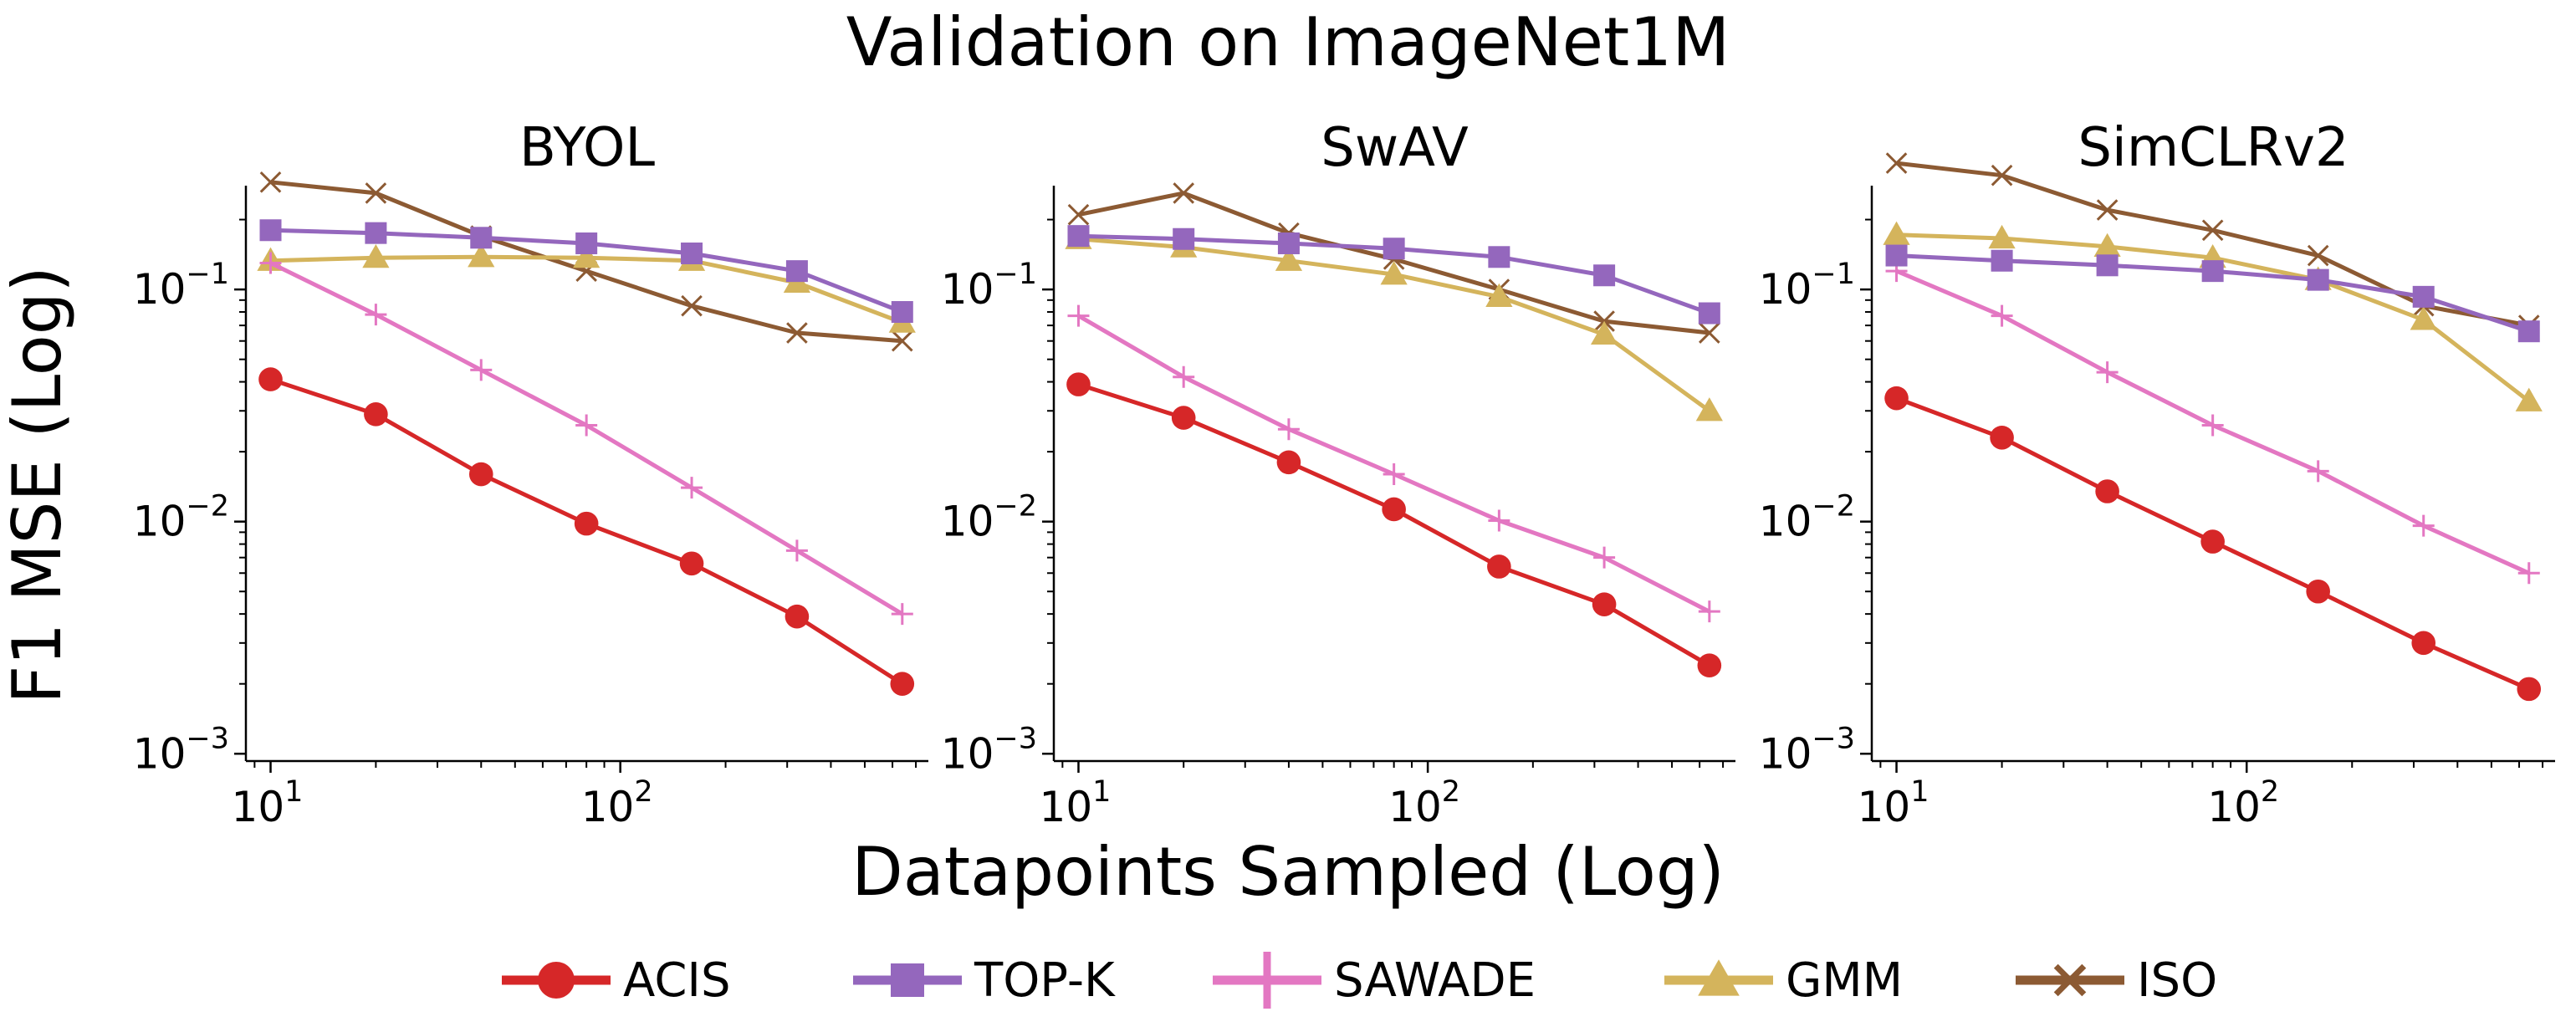  What do you see at coordinates (2213, 148) in the screenshot?
I see `panel-title: SimCLRv2` at bounding box center [2213, 148].